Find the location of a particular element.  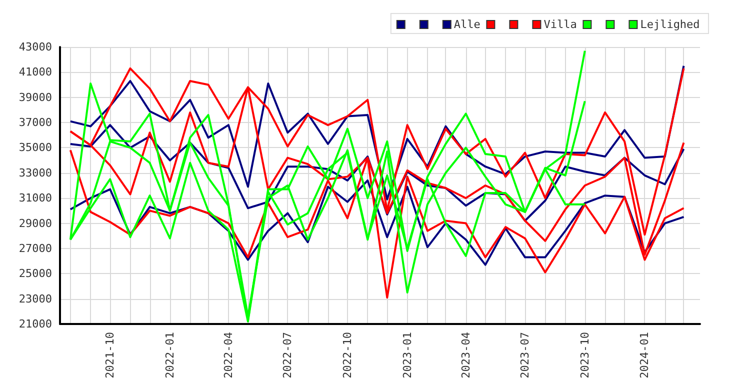

y-tick-label: 23000 is located at coordinates (35, 299).